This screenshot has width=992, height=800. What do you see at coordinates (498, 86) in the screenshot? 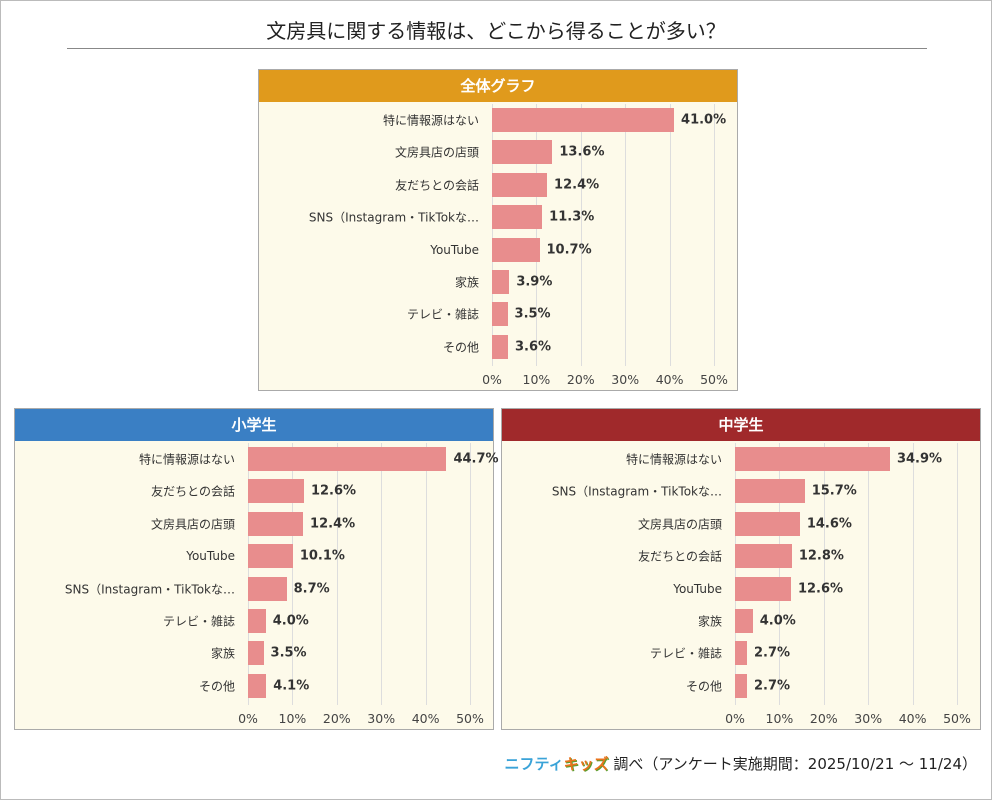
I see `chart-title: 全体グラフ` at bounding box center [498, 86].